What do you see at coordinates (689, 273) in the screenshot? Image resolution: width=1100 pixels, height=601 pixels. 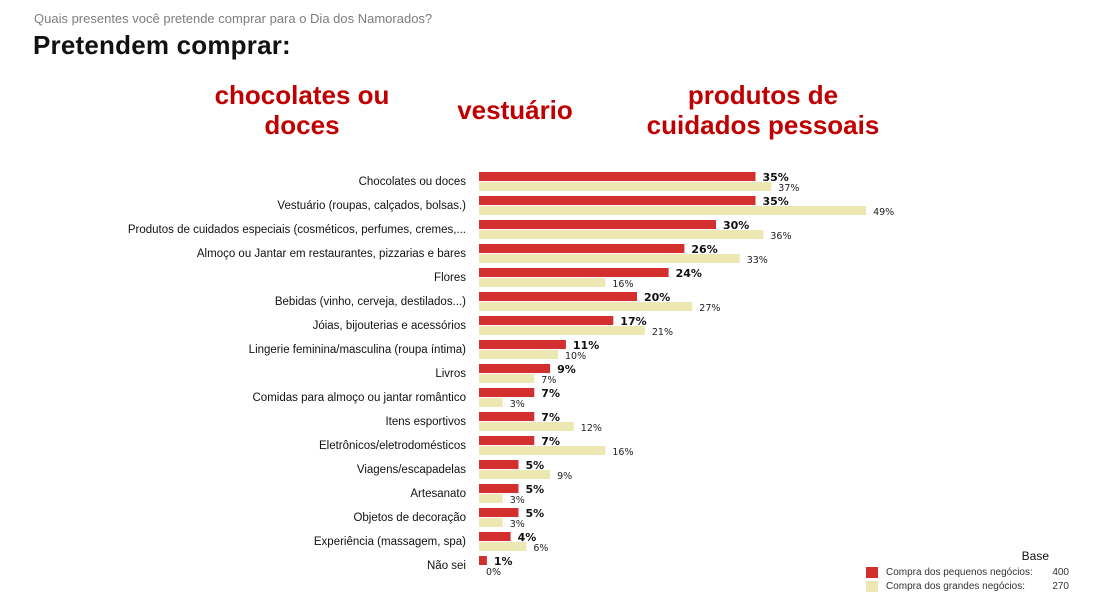 I see `data-label-small: 24%` at bounding box center [689, 273].